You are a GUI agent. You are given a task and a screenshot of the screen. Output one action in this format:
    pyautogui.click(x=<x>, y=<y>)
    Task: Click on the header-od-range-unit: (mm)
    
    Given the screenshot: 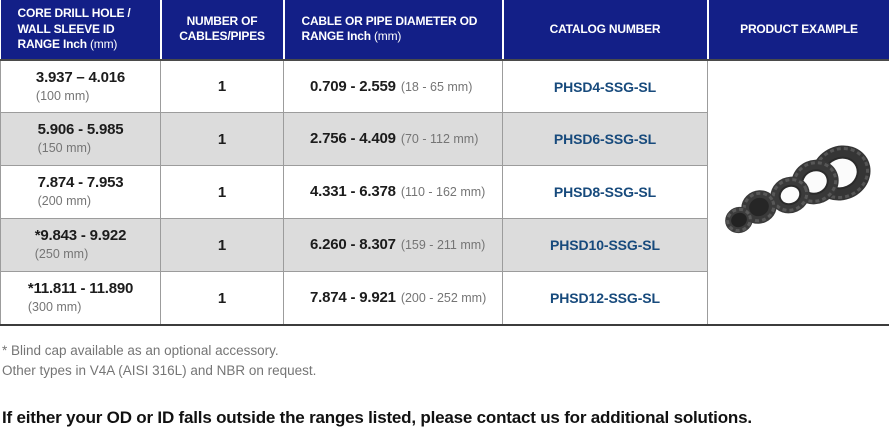 What is the action you would take?
    pyautogui.click(x=387, y=36)
    